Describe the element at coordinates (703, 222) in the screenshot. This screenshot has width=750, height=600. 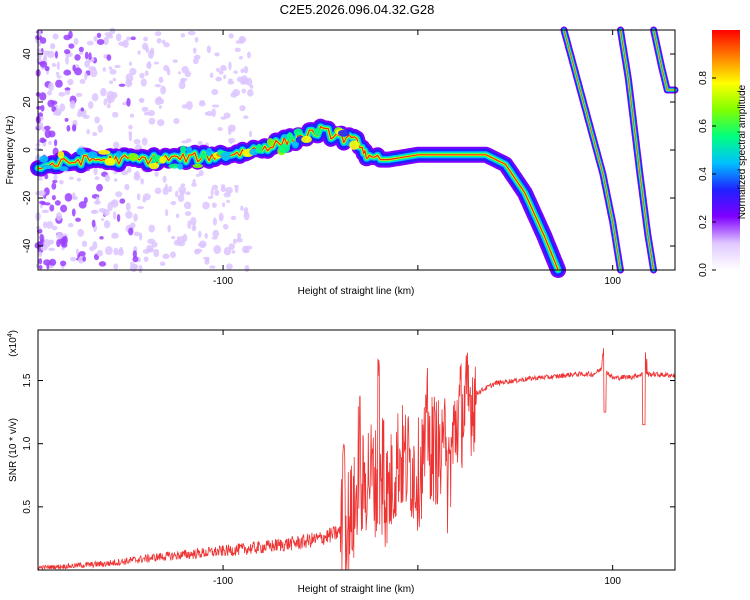
I see `colorbar-tick-label: 0.2` at that location.